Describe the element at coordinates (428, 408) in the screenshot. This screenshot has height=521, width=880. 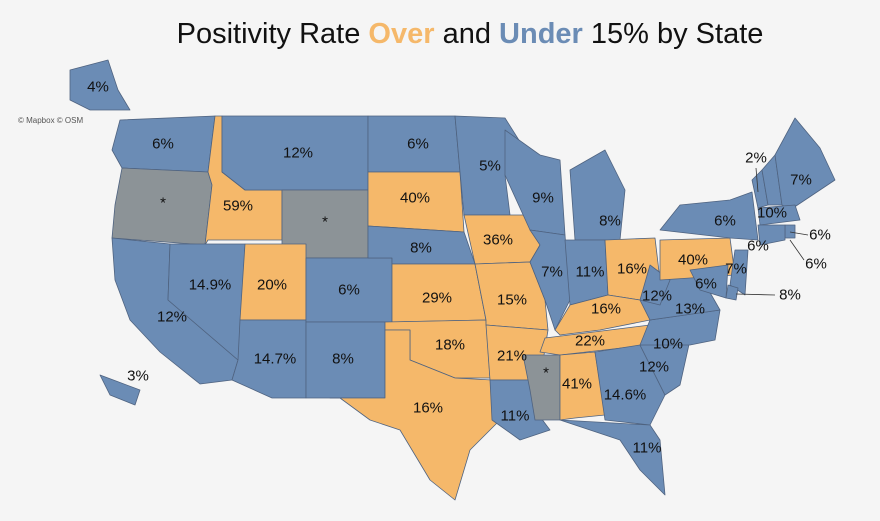
I see `state-label-tx: 16%` at that location.